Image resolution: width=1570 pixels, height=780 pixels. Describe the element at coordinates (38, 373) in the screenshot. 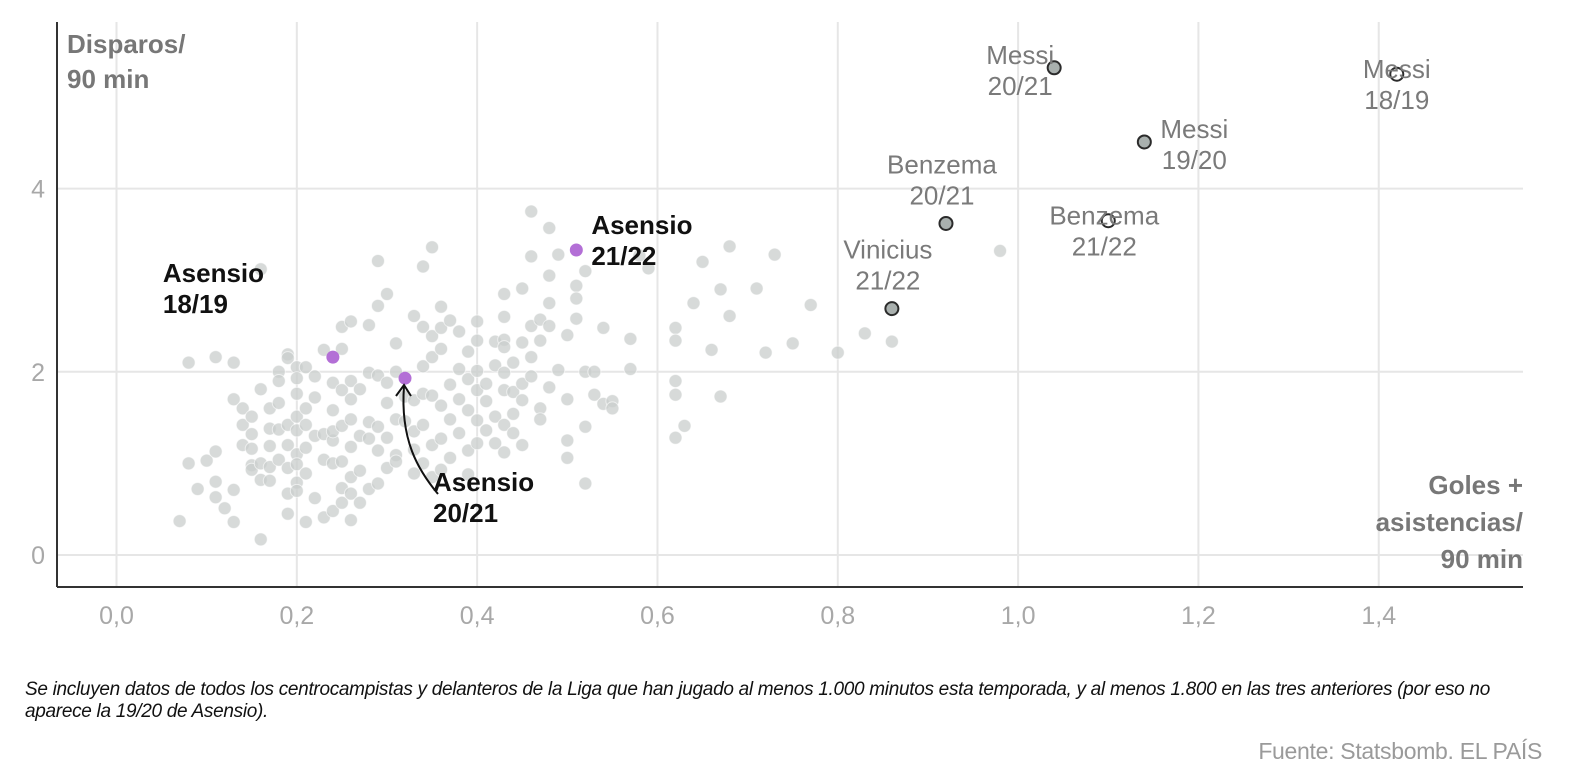

I see `y-tick-label: 2` at that location.